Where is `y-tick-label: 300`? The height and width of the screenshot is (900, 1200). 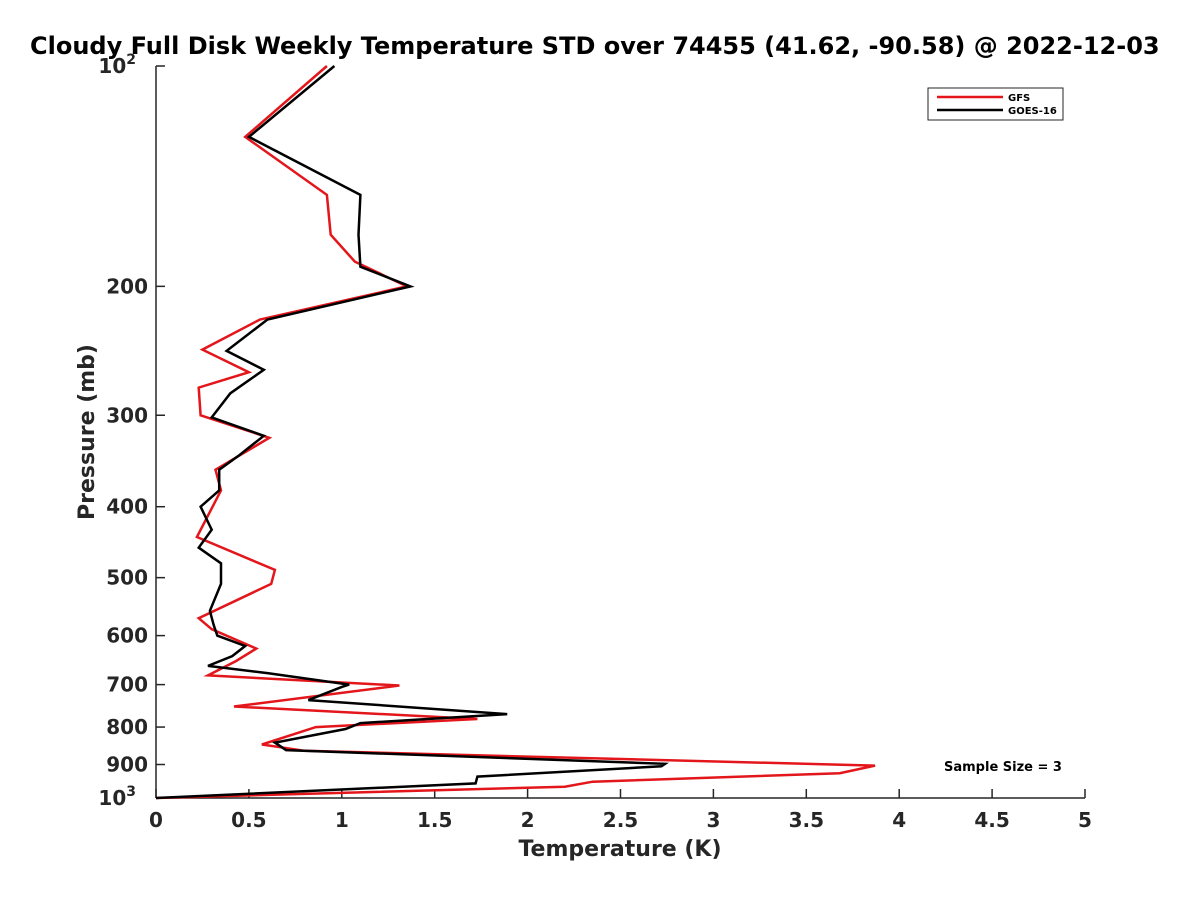 y-tick-label: 300 is located at coordinates (127, 415).